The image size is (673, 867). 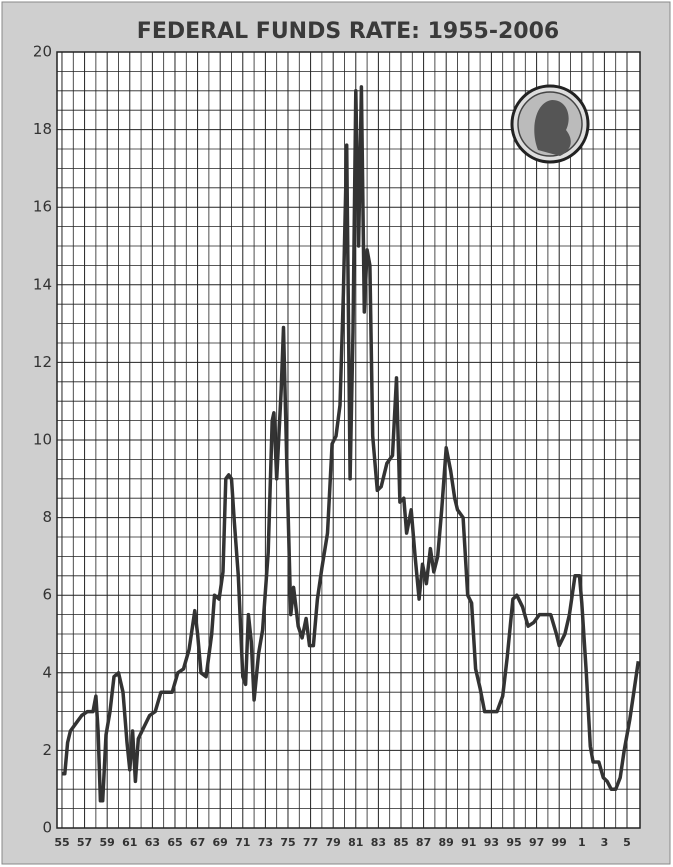 What do you see at coordinates (265, 842) in the screenshot?
I see `x-tick-label: 73` at bounding box center [265, 842].